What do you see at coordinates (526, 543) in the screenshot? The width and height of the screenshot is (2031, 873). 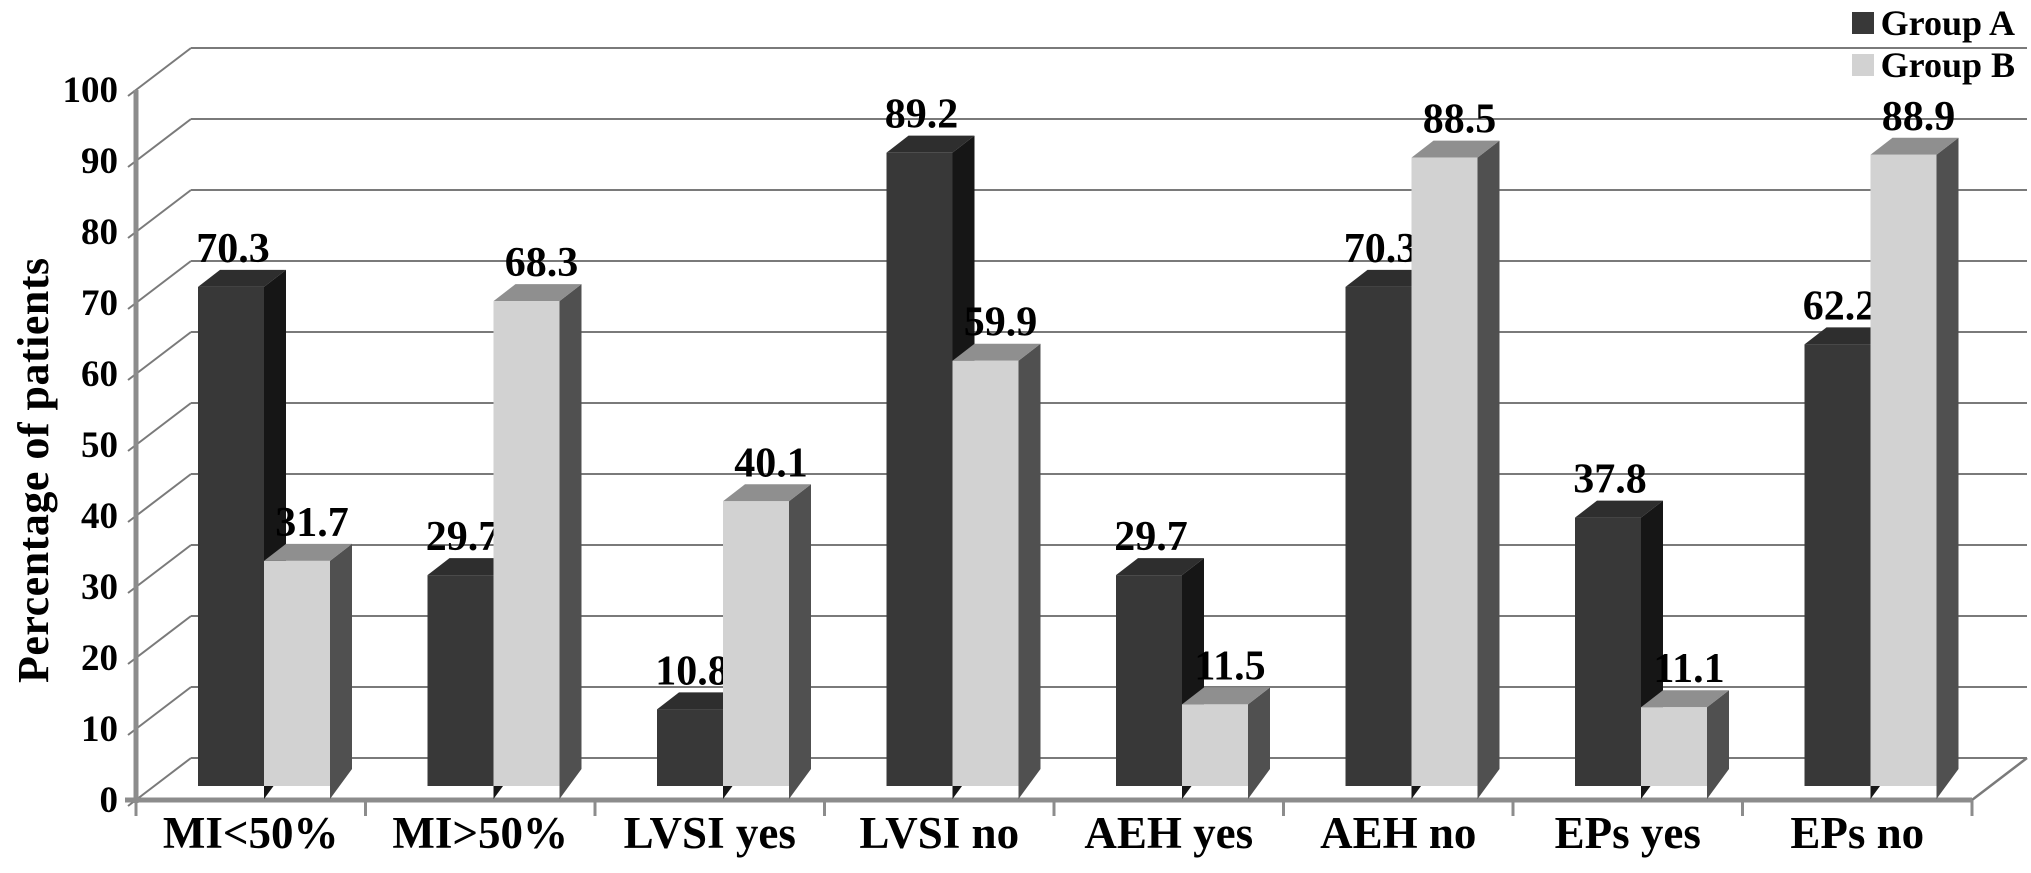 I see `bar-group-b-MI>50%` at bounding box center [526, 543].